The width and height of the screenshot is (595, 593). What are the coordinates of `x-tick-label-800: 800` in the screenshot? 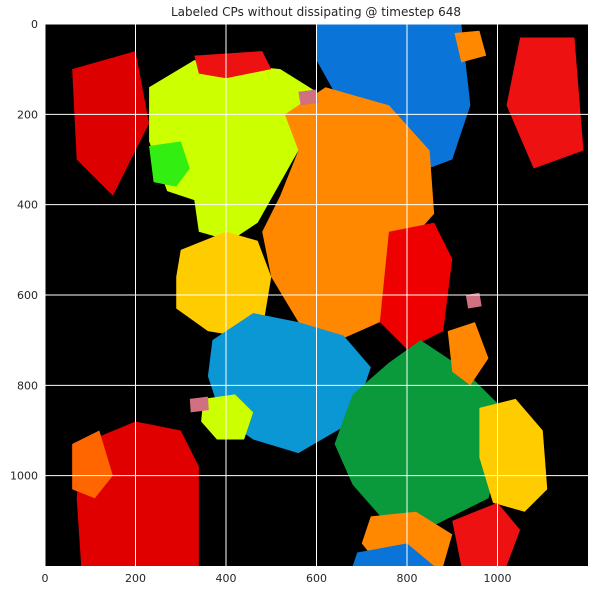 It's located at (407, 578).